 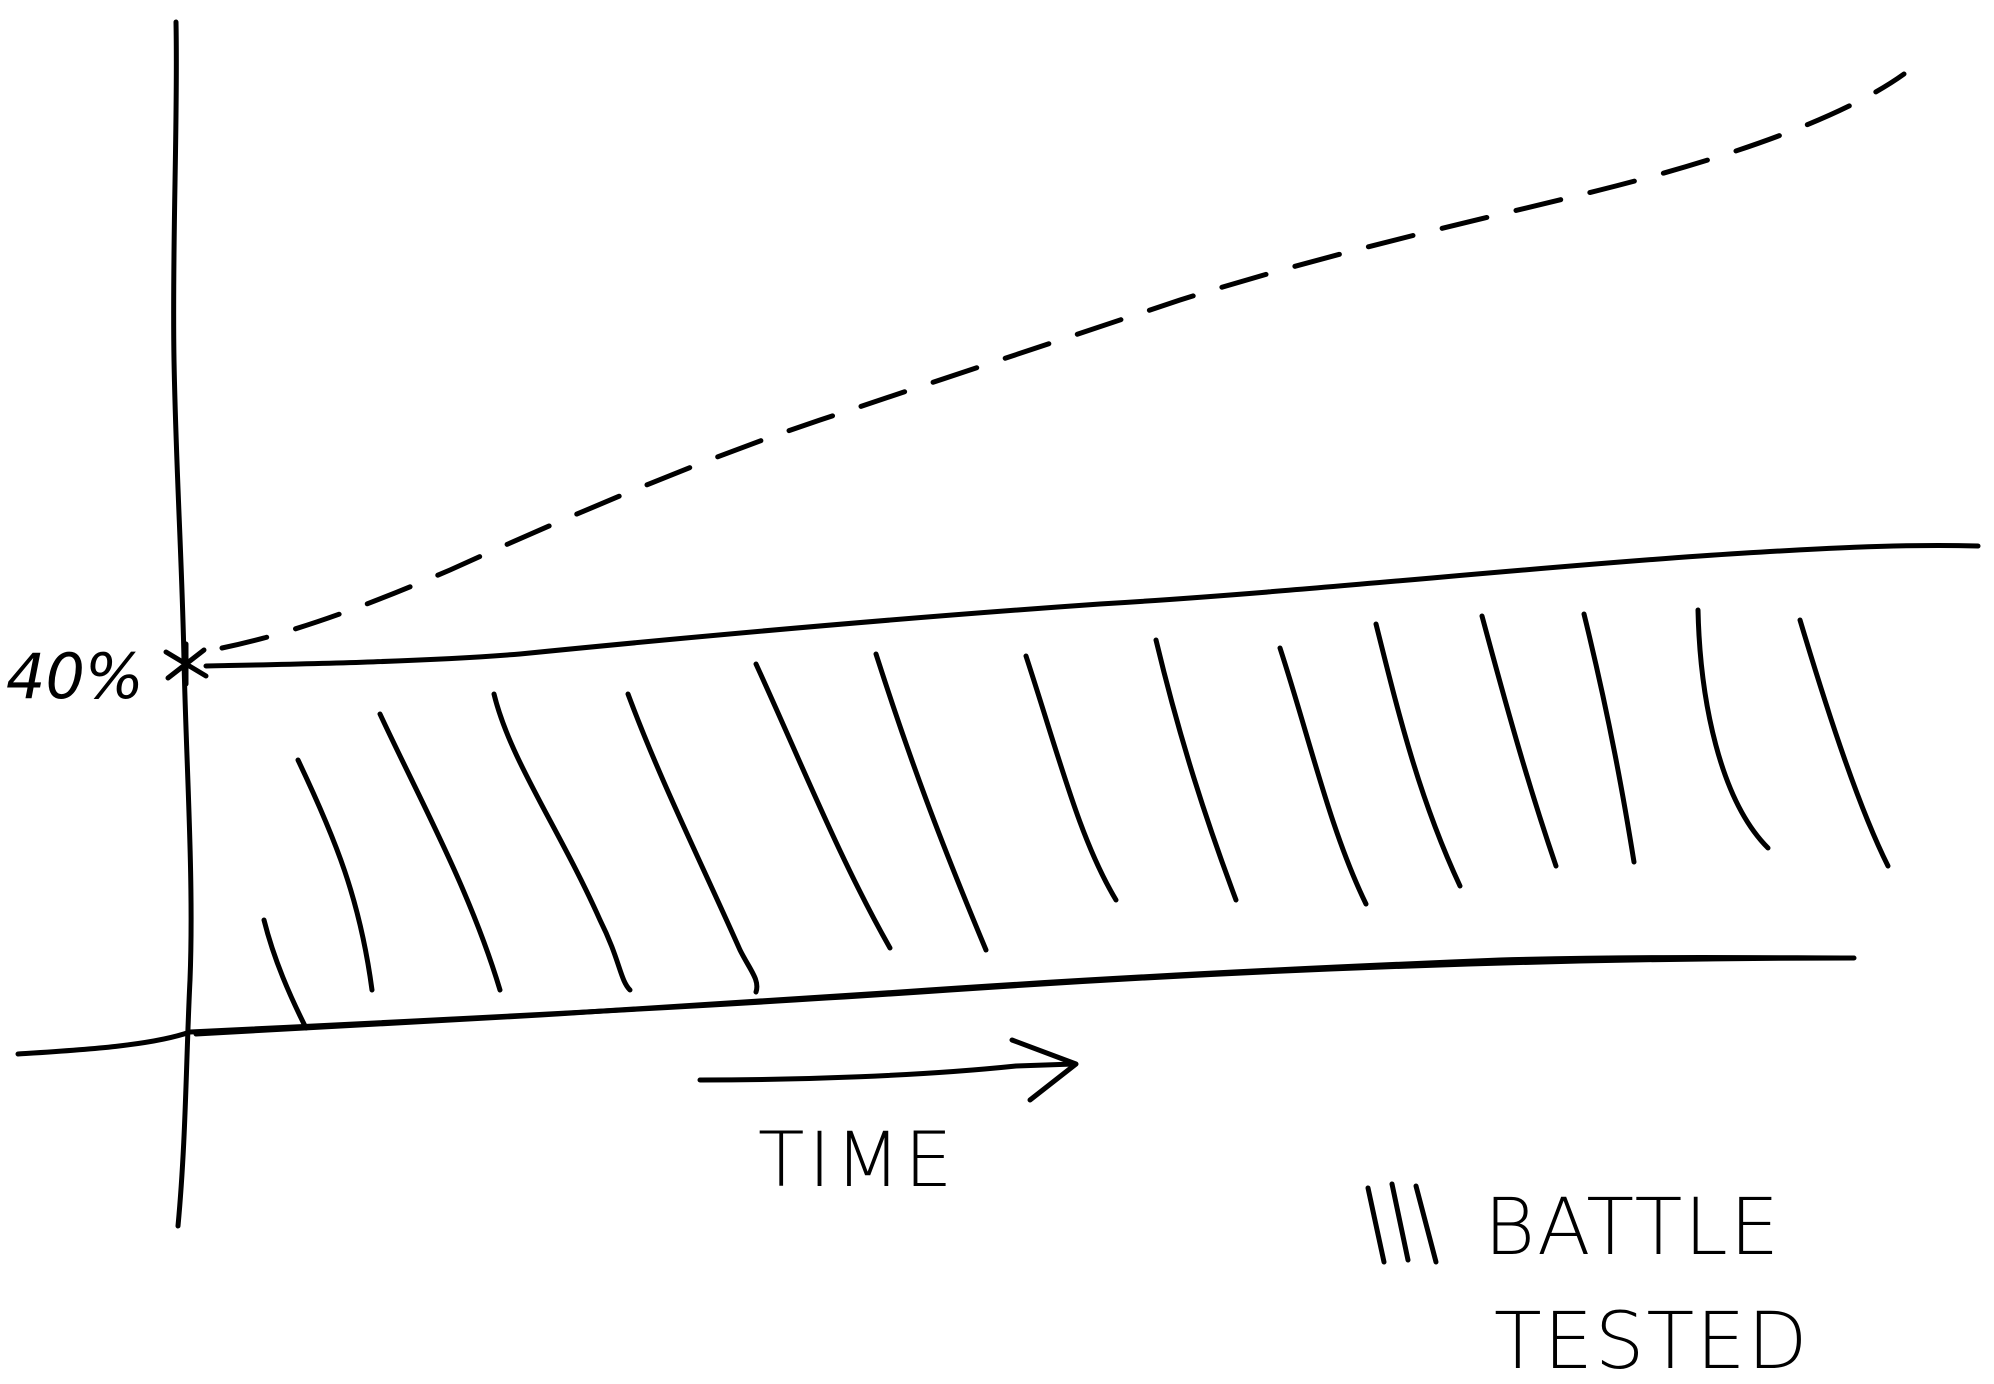 What do you see at coordinates (857, 1159) in the screenshot?
I see `x-axis-label: TIME` at bounding box center [857, 1159].